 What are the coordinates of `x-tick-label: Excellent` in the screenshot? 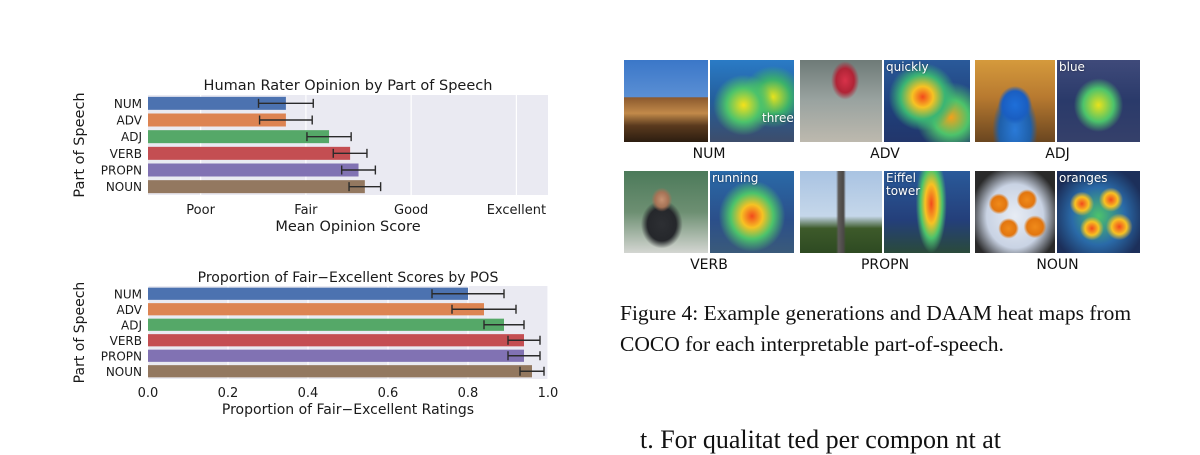 It's located at (516, 210).